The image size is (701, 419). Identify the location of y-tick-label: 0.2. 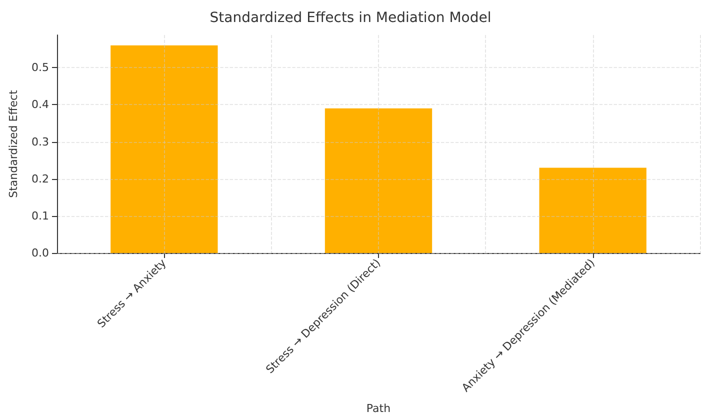
(40, 179).